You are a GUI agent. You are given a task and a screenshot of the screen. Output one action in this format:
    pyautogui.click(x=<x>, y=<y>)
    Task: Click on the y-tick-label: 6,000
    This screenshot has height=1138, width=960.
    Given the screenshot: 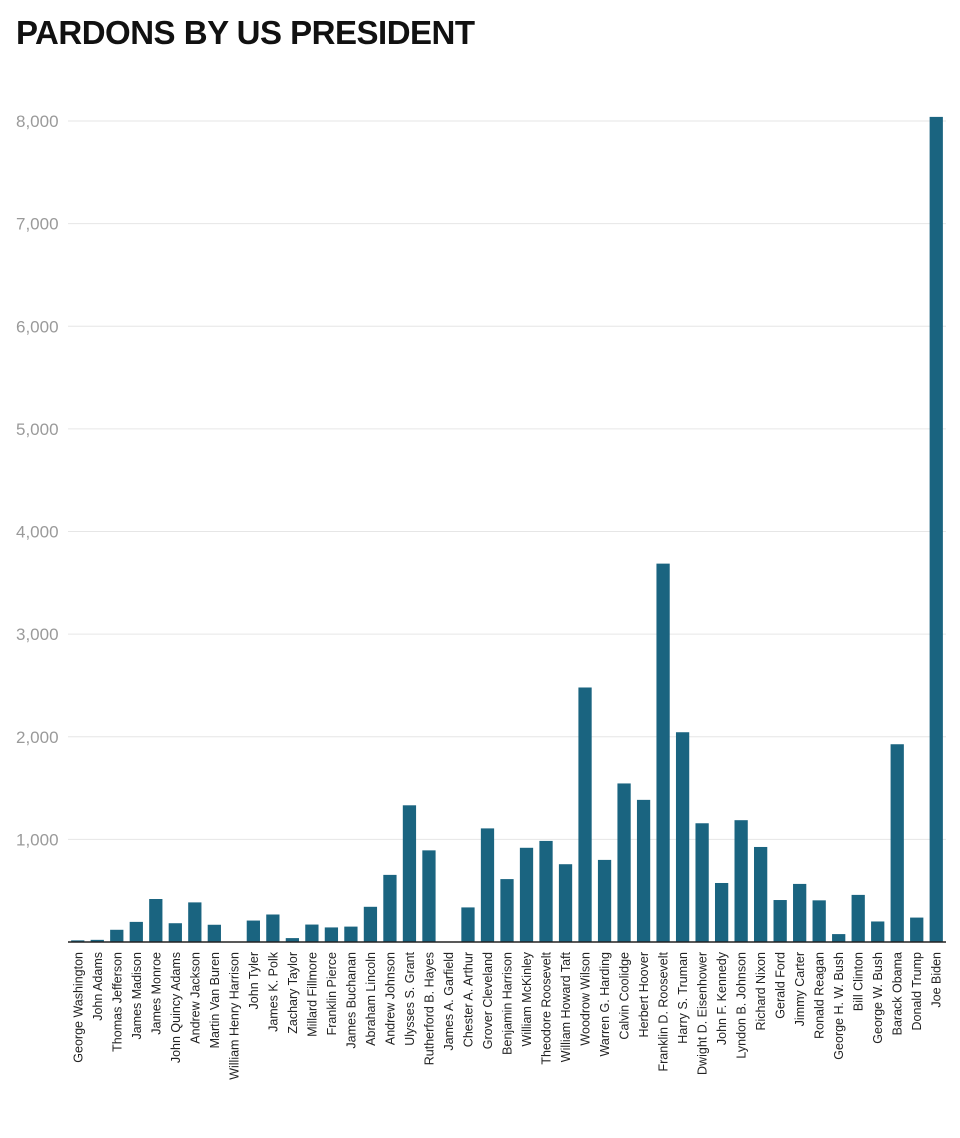 What is the action you would take?
    pyautogui.click(x=37, y=326)
    